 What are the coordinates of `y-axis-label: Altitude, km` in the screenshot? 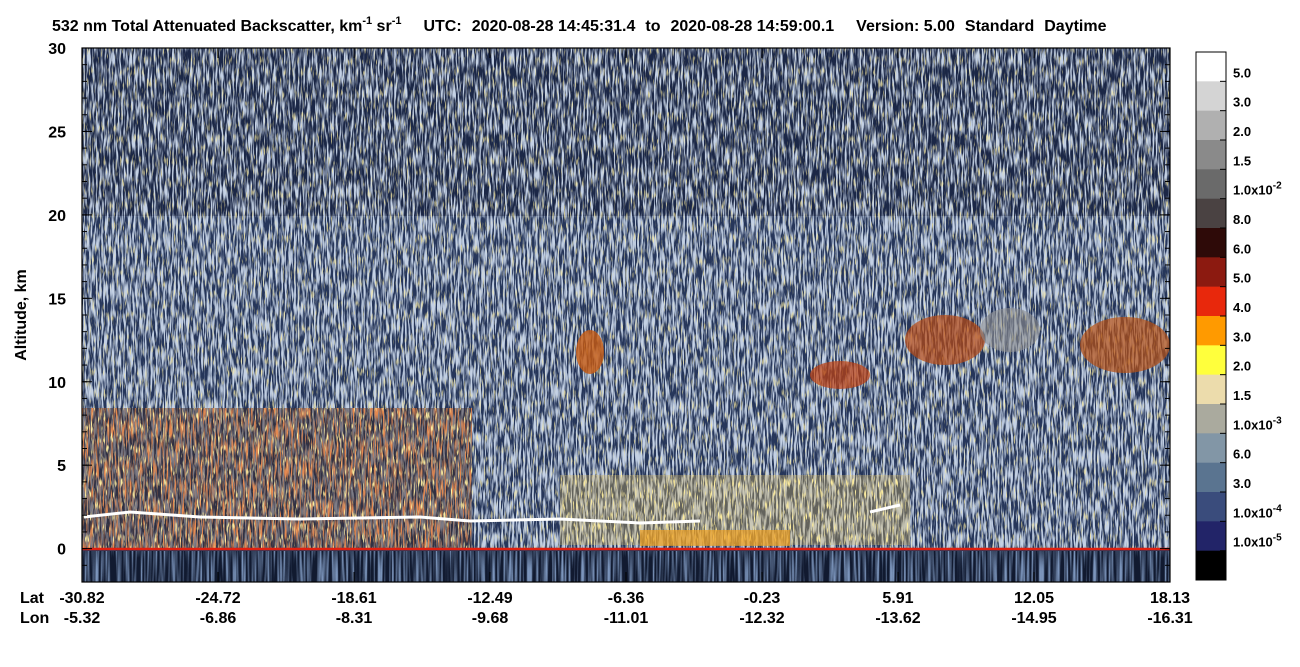 It's located at (21, 315).